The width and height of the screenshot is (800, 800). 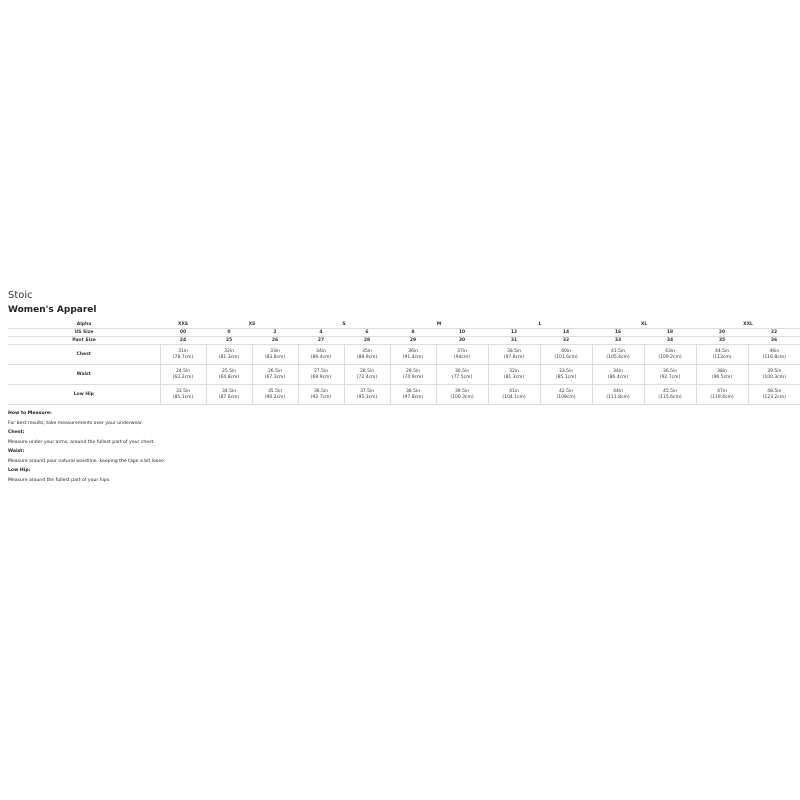 What do you see at coordinates (566, 340) in the screenshot?
I see `pant-size-cell: 32` at bounding box center [566, 340].